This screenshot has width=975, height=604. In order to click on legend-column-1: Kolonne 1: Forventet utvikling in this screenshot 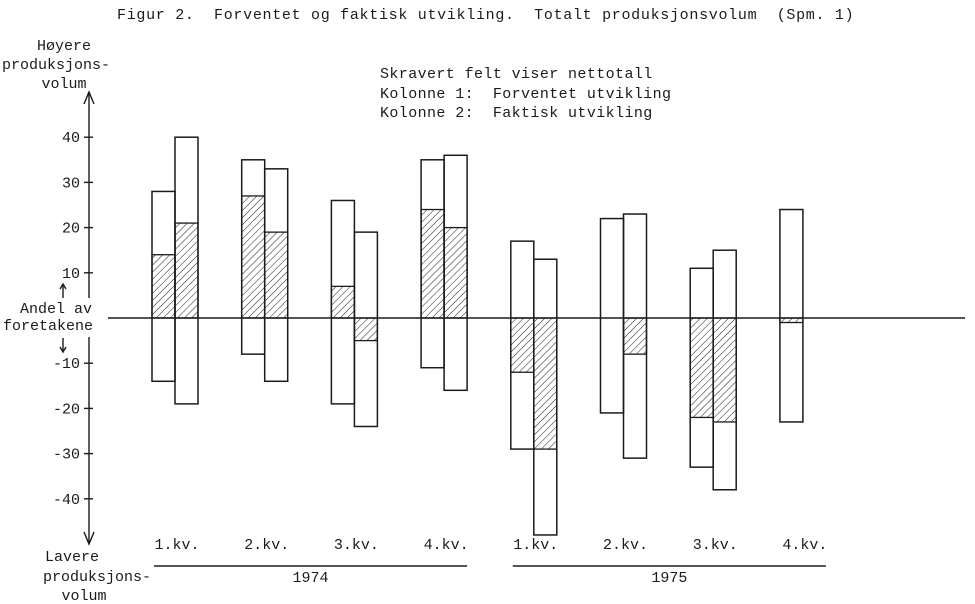, I will do `click(525, 94)`.